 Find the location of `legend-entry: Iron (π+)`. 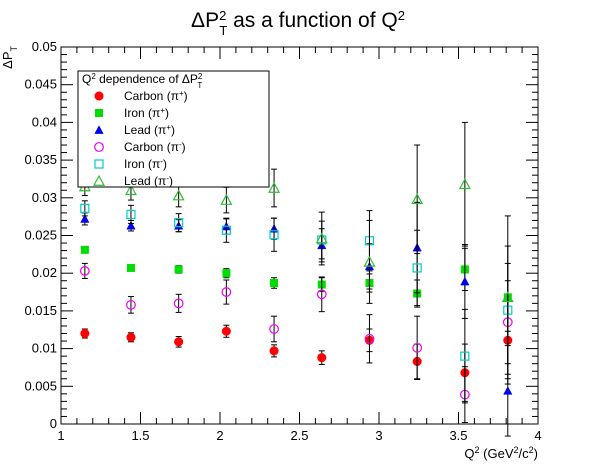

legend-entry: Iron (π+) is located at coordinates (132, 113).